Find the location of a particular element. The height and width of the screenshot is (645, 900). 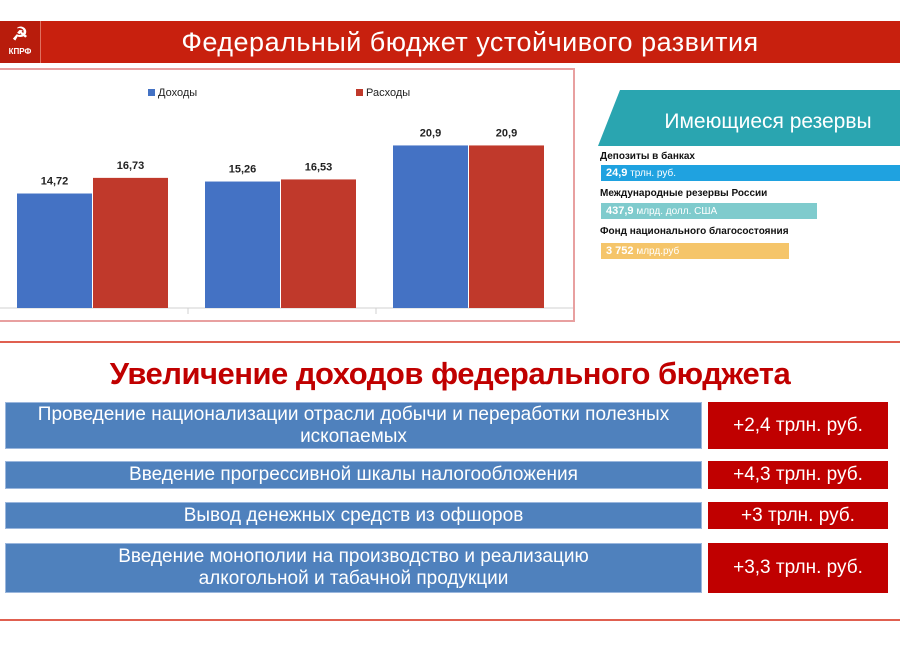

data-label: 14,72 is located at coordinates (55, 182).